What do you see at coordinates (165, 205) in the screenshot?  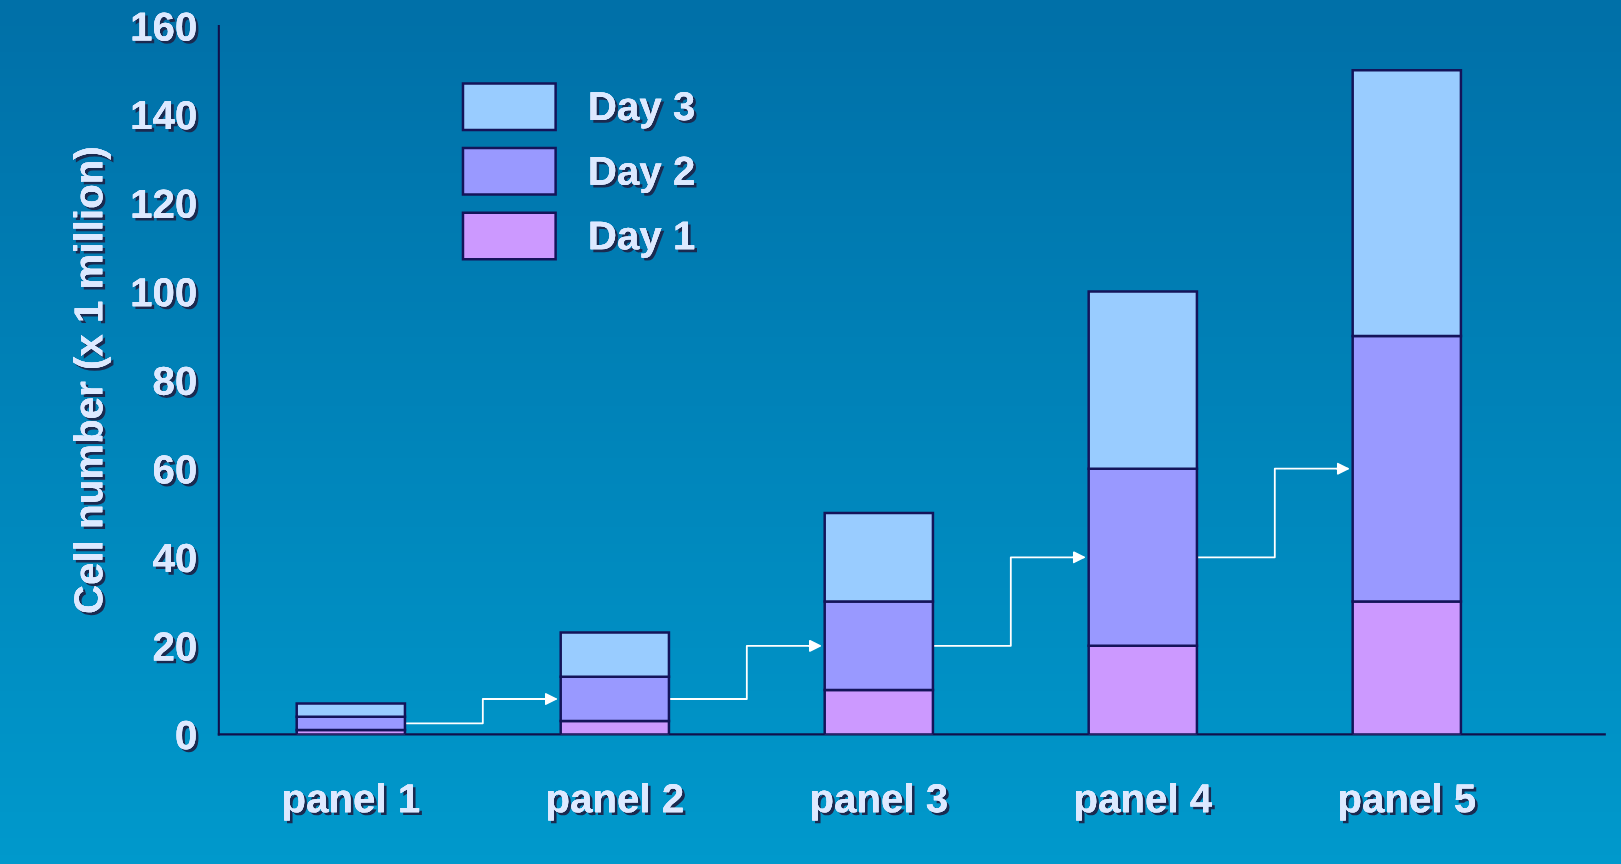 I see `y-tick-label: 120` at bounding box center [165, 205].